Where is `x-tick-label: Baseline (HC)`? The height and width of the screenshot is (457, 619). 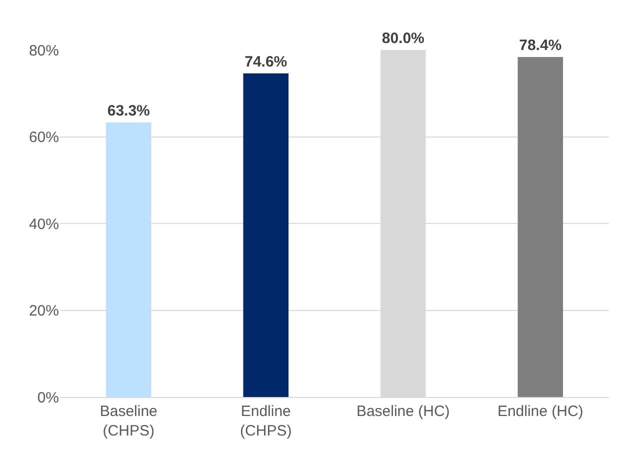
x-tick-label: Baseline (HC) is located at coordinates (403, 411).